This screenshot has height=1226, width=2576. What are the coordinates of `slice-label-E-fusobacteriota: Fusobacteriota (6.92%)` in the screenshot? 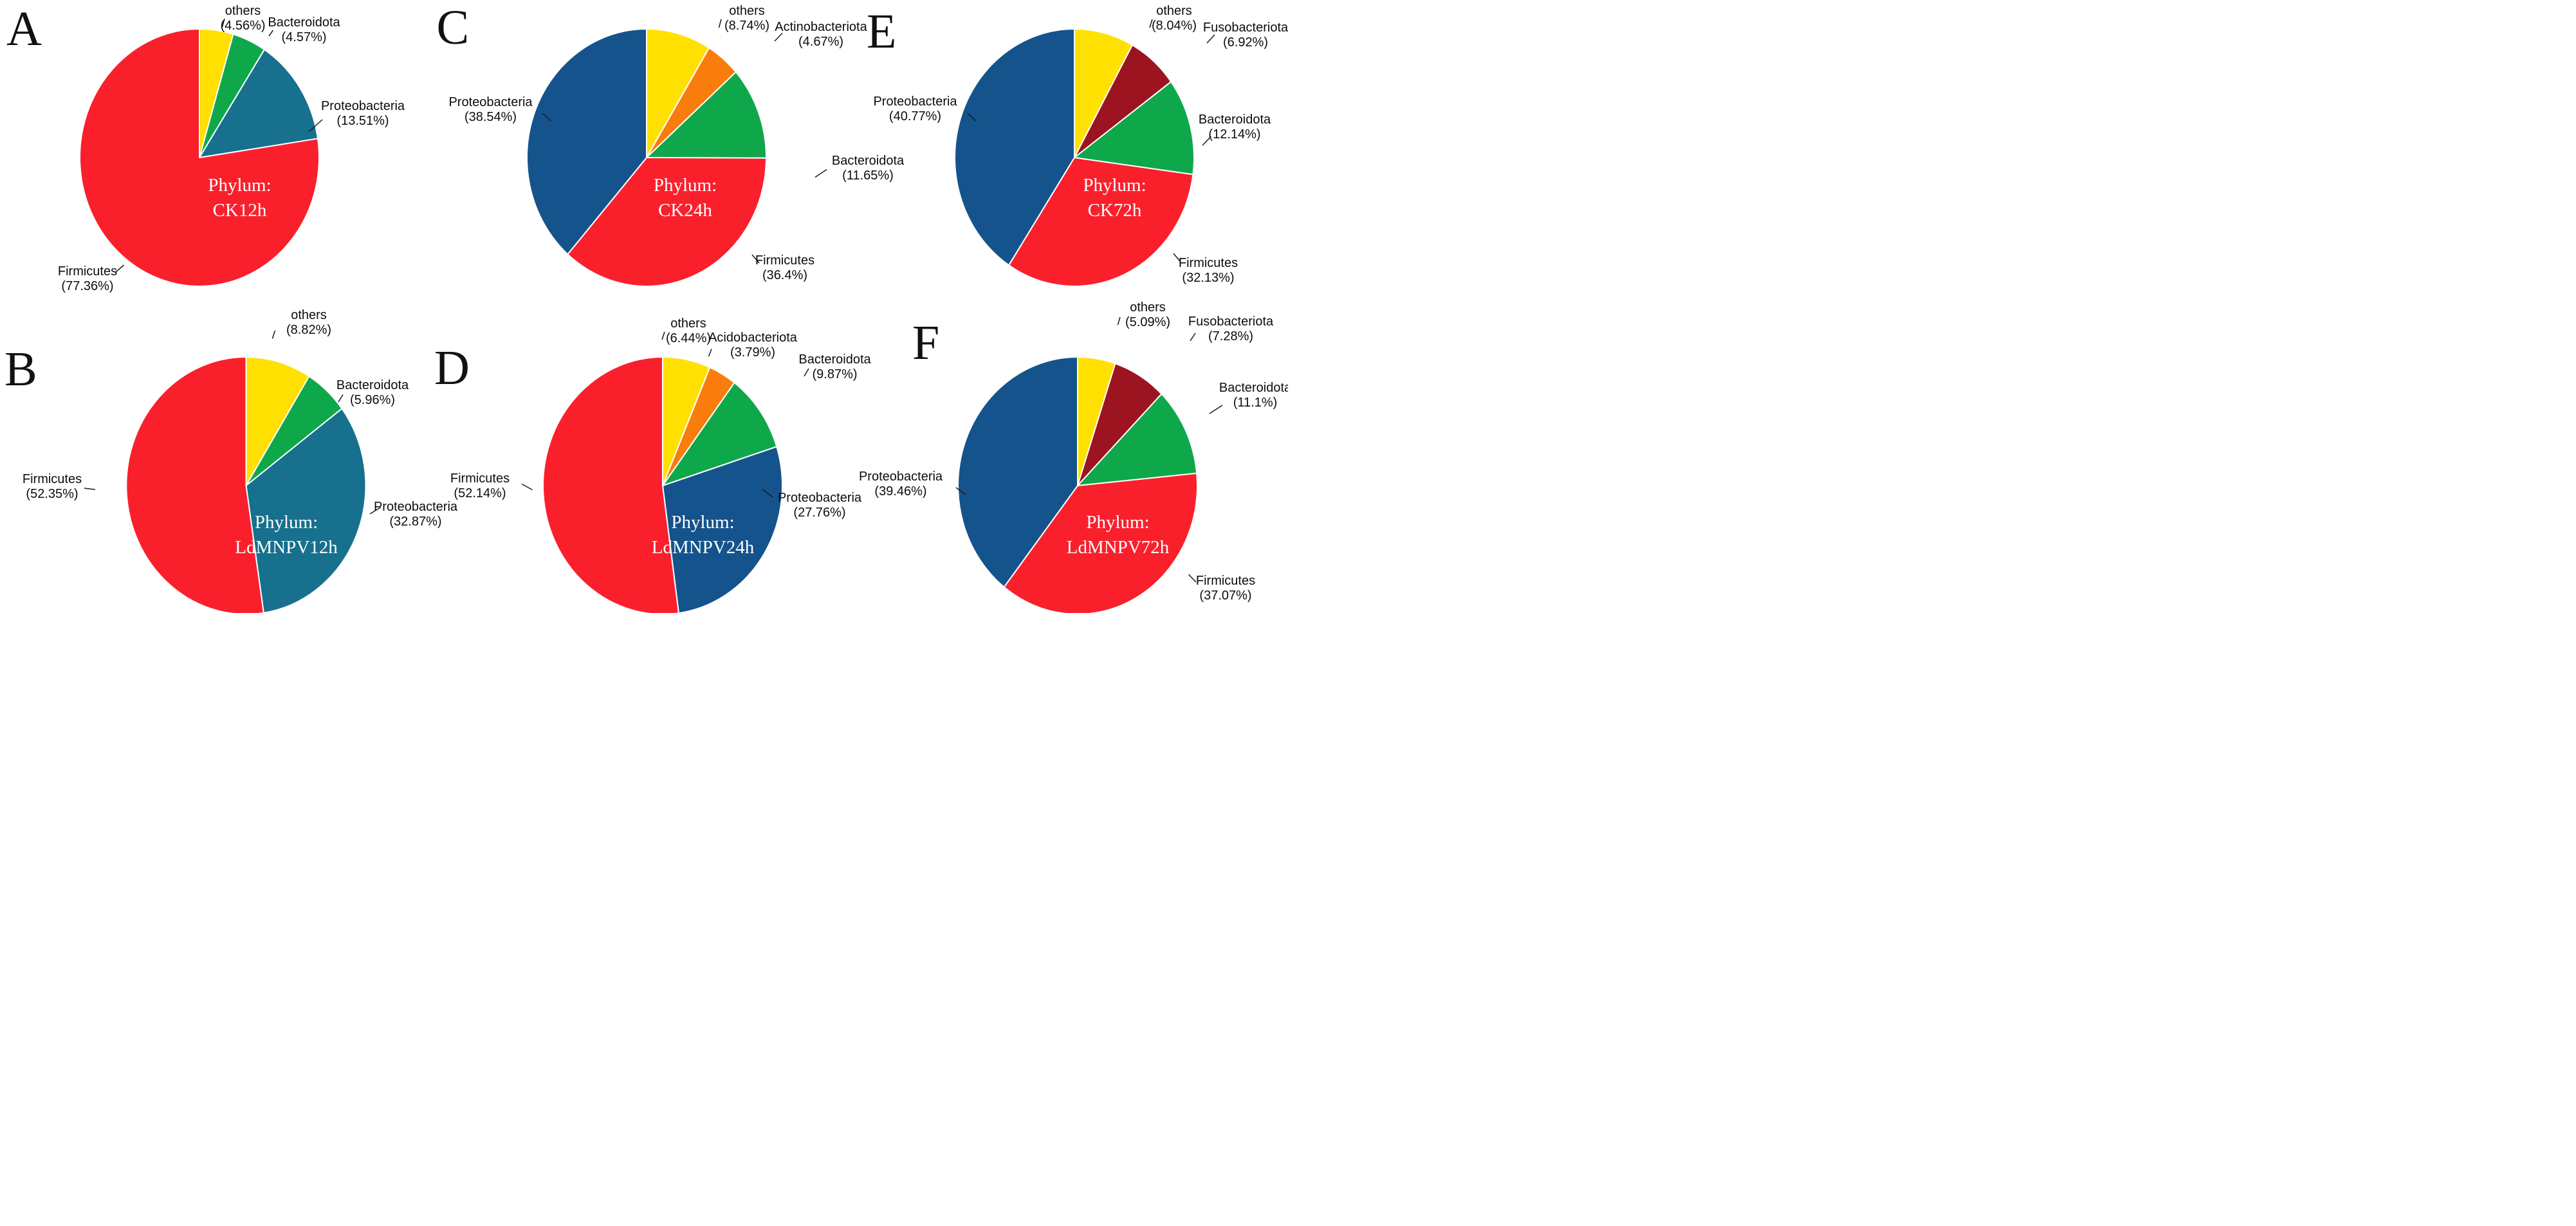 It's located at (1245, 35).